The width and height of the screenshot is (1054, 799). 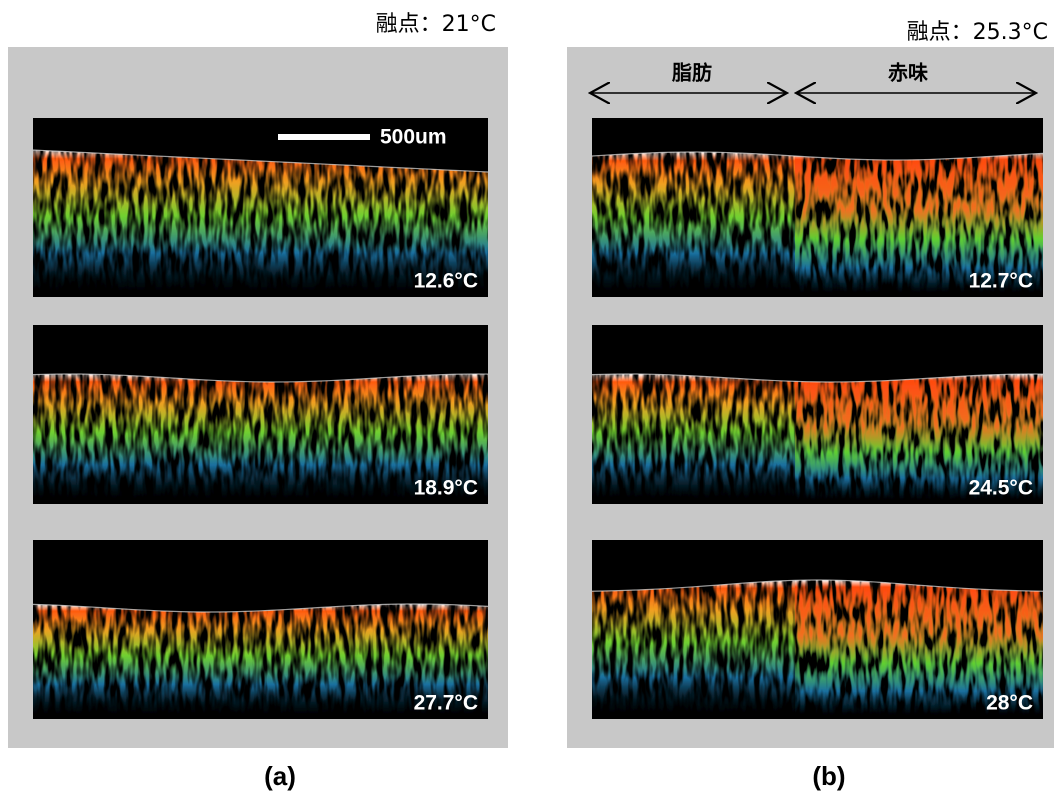 I want to click on oct-image: 24.5°C, so click(x=817, y=414).